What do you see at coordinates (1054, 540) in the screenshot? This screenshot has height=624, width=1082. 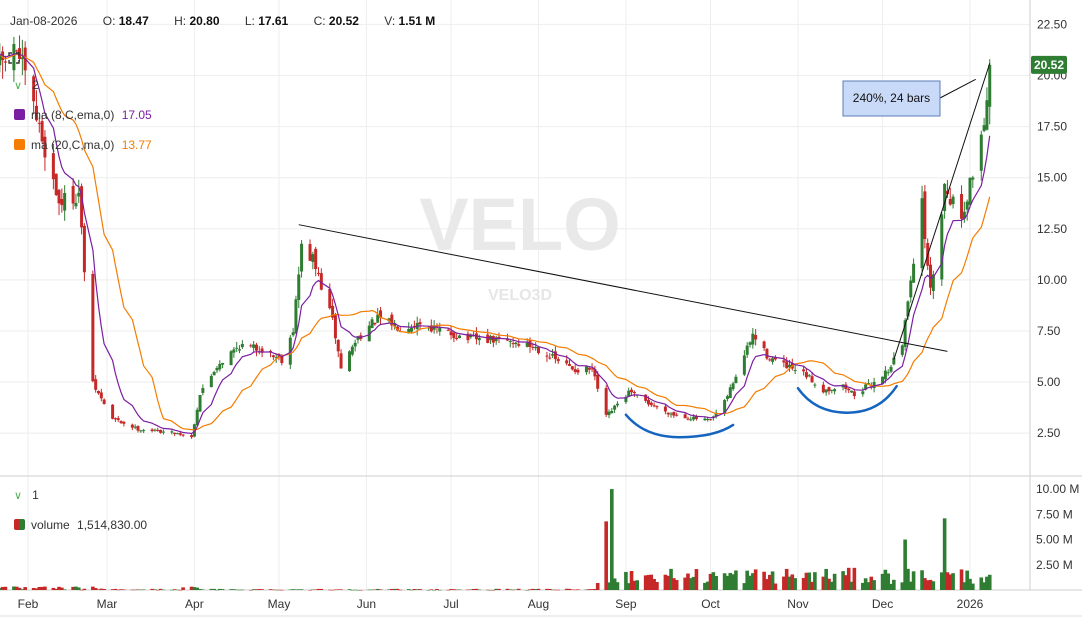 I see `volume-tick-label: 5.00 M` at bounding box center [1054, 540].